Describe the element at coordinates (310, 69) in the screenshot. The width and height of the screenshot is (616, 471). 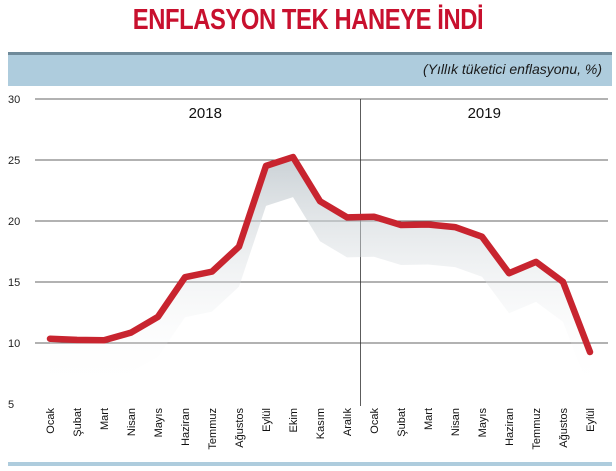
I see `subtitle-band: (Yıllık tüketici enflasyonu, %)` at that location.